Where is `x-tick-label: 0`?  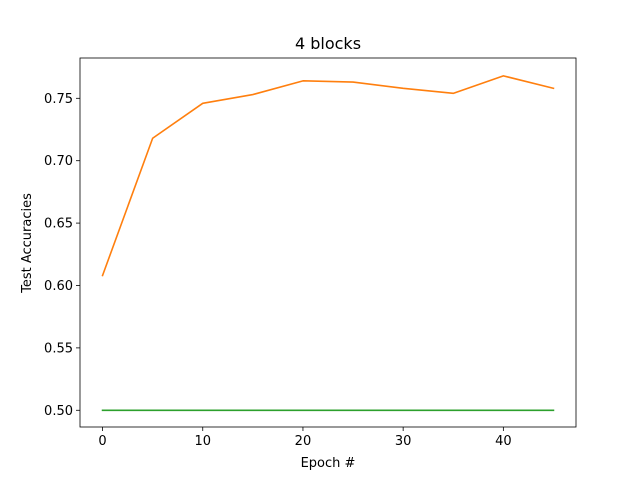
x-tick-label: 0 is located at coordinates (102, 441).